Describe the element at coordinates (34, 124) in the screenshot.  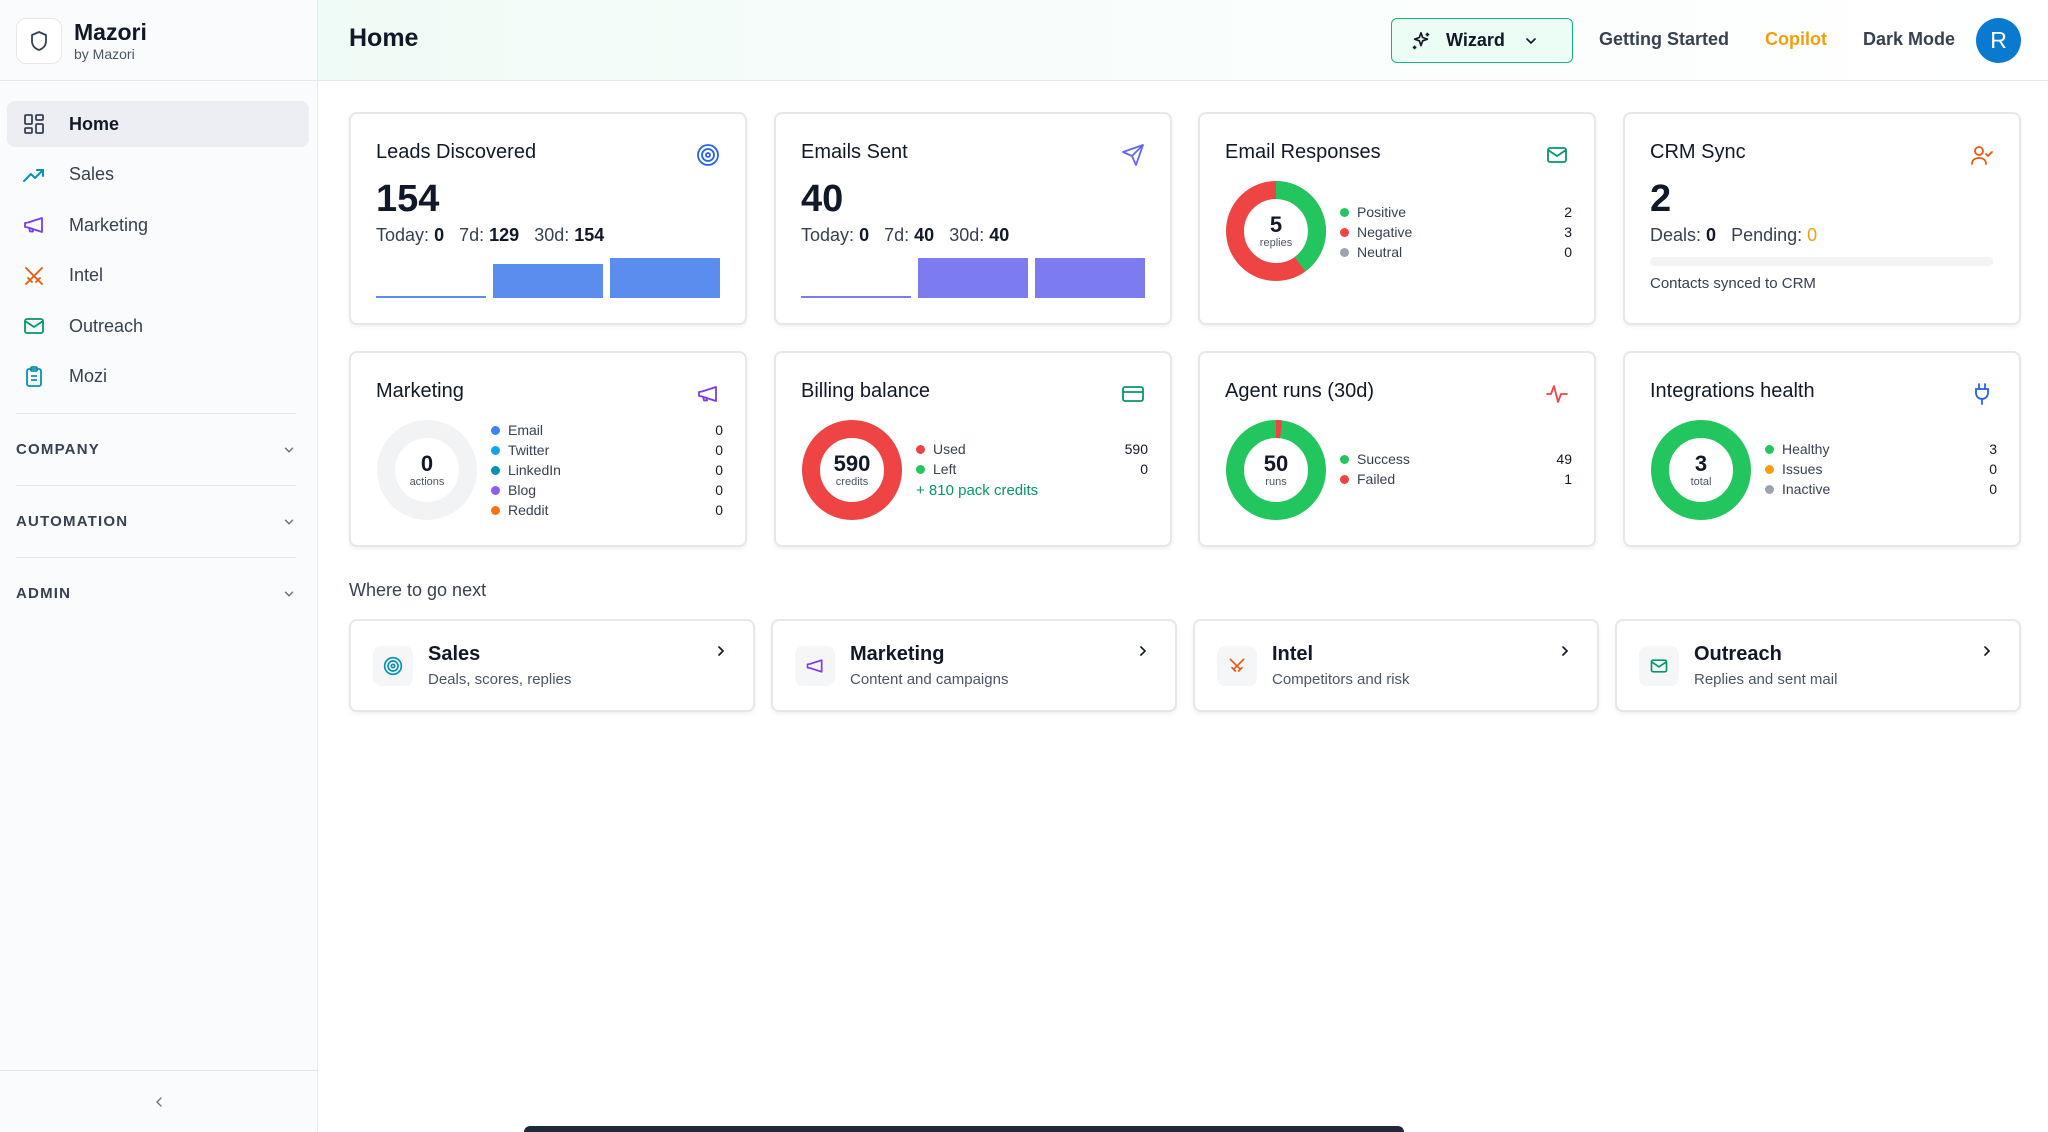
I see `grid-icon` at that location.